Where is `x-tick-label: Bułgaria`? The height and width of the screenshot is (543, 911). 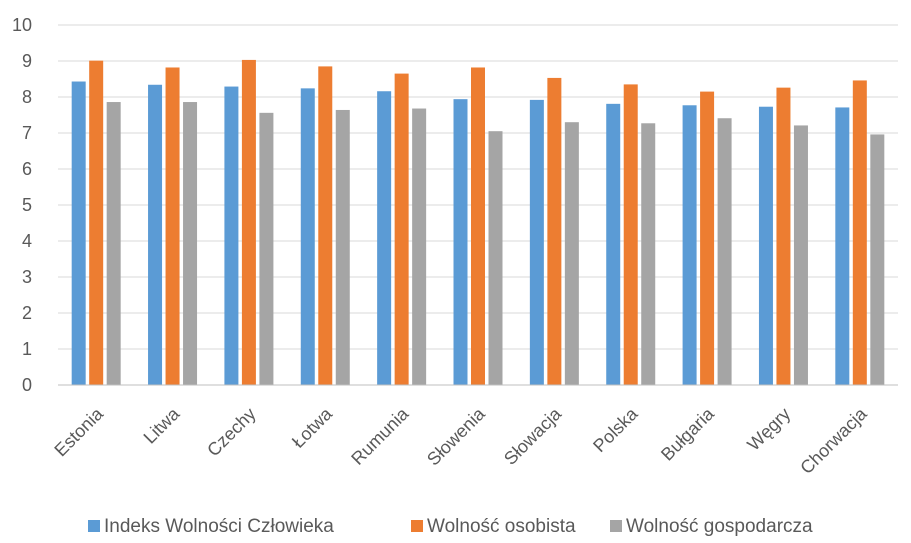 x-tick-label: Bułgaria is located at coordinates (688, 434).